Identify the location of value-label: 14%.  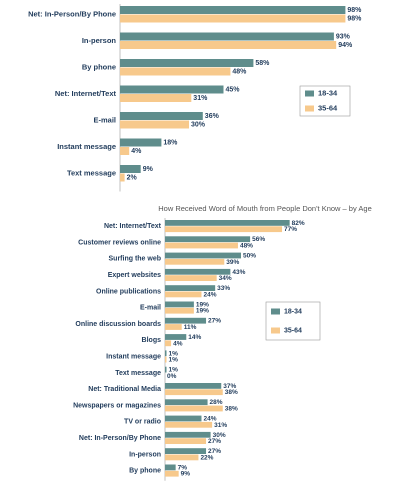
(194, 337).